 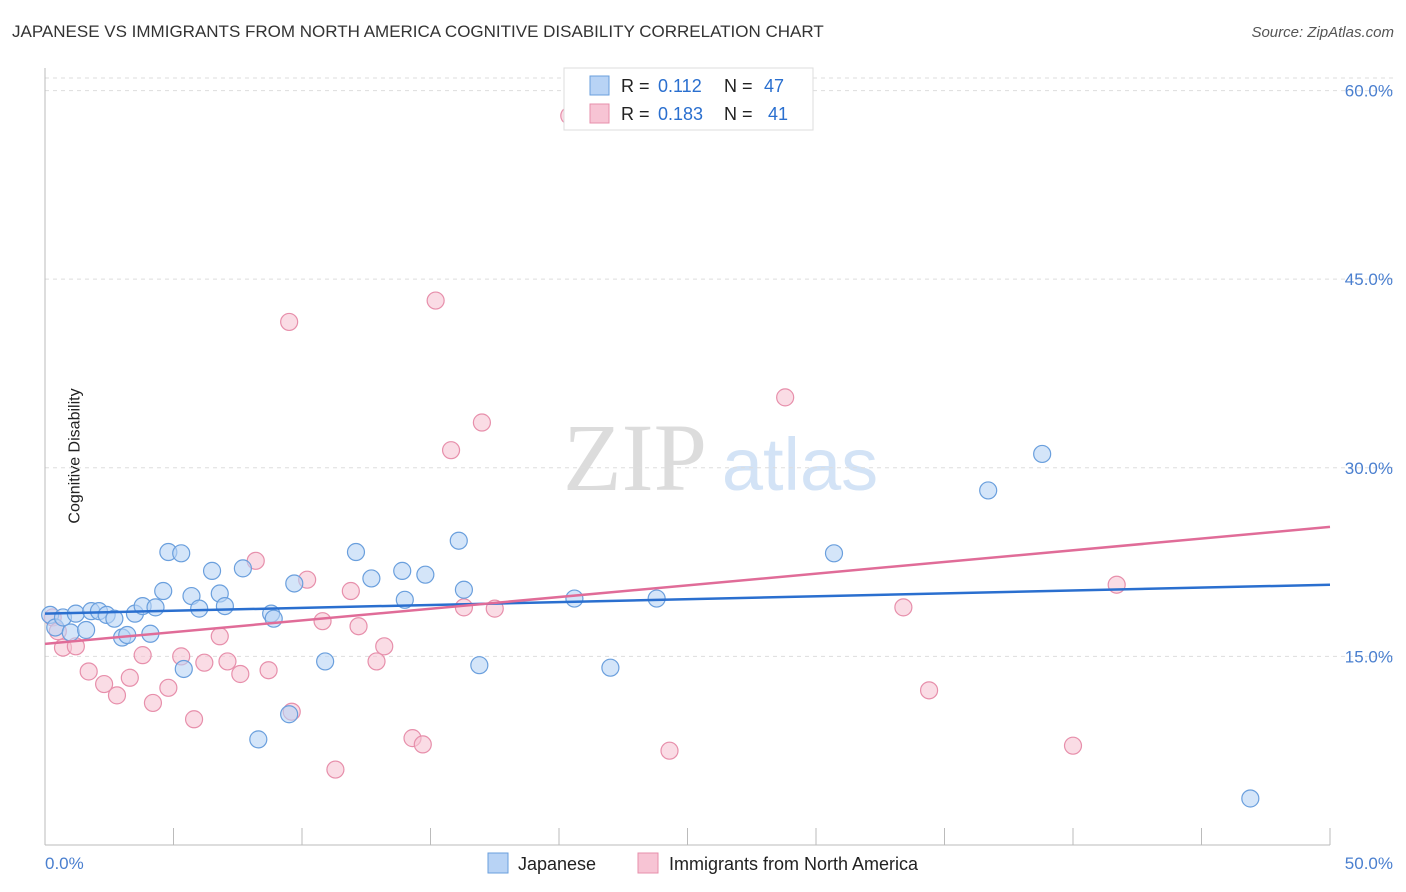 What do you see at coordinates (635, 457) in the screenshot?
I see `watermark-zip: ZIP` at bounding box center [635, 457].